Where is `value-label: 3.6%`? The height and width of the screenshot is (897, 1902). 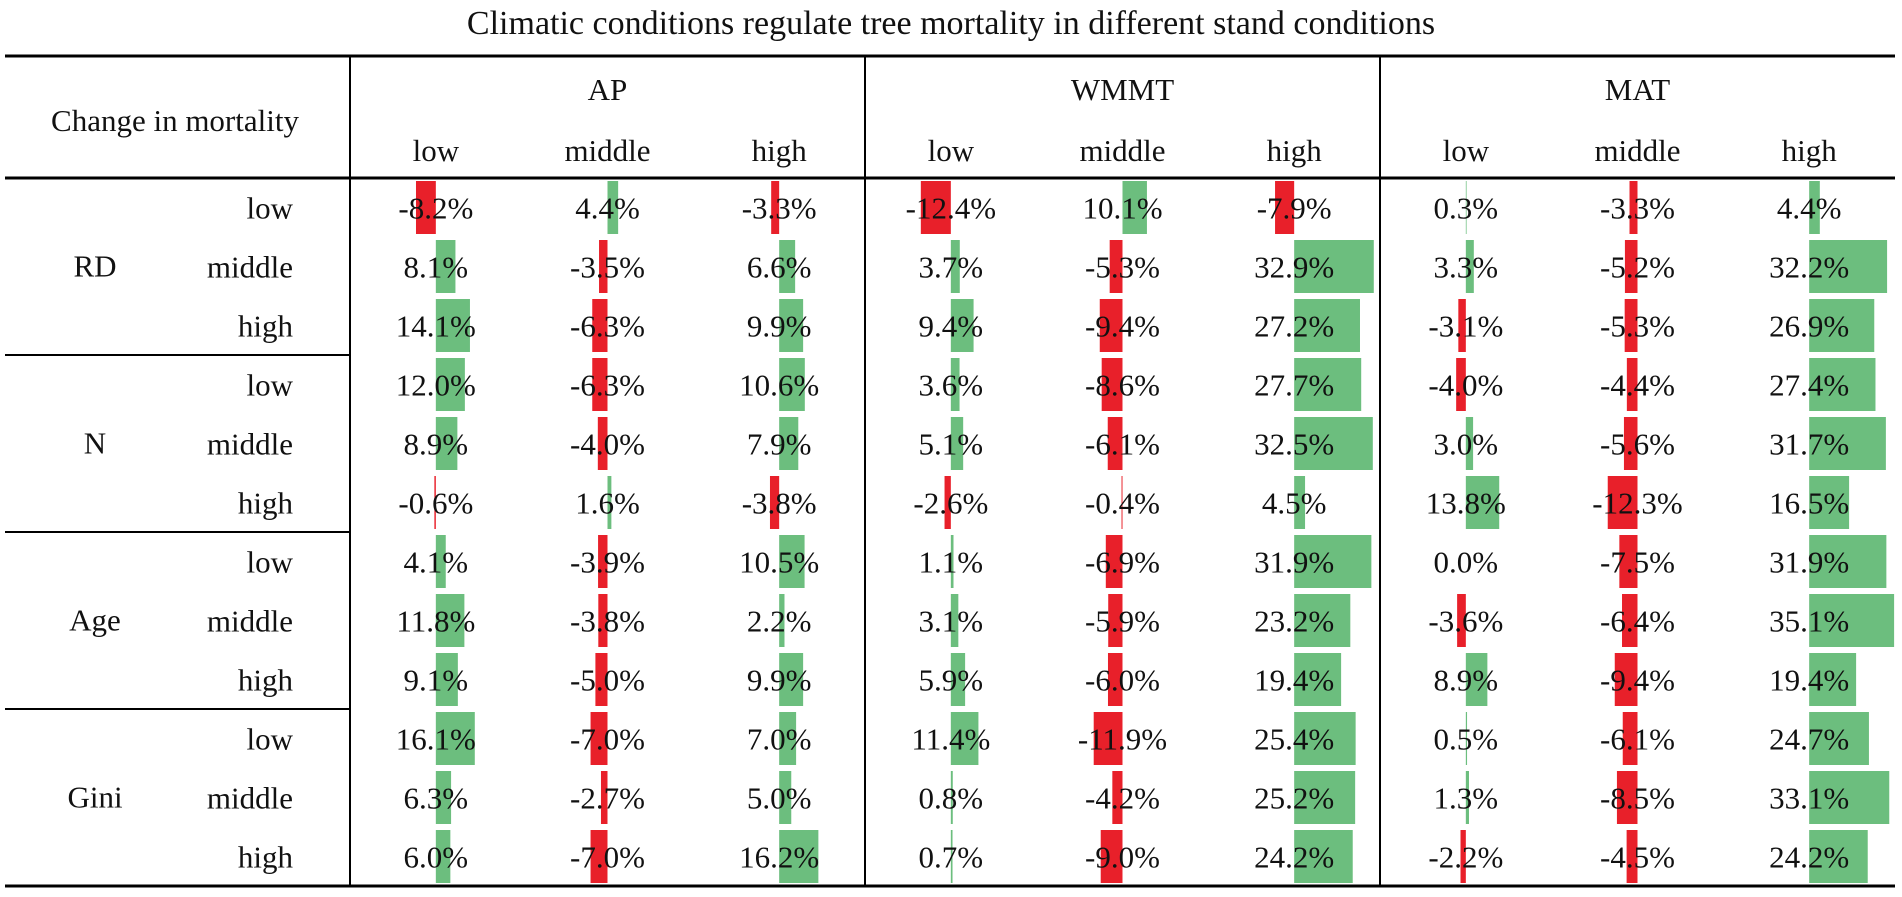 value-label: 3.6% is located at coordinates (951, 385).